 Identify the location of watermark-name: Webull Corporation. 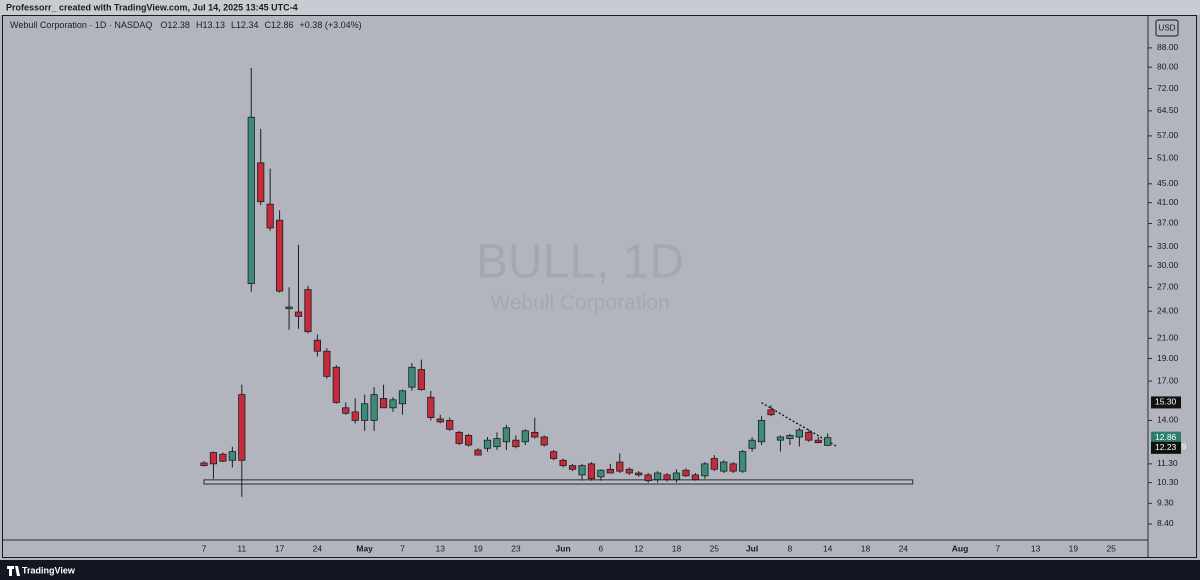
(579, 303).